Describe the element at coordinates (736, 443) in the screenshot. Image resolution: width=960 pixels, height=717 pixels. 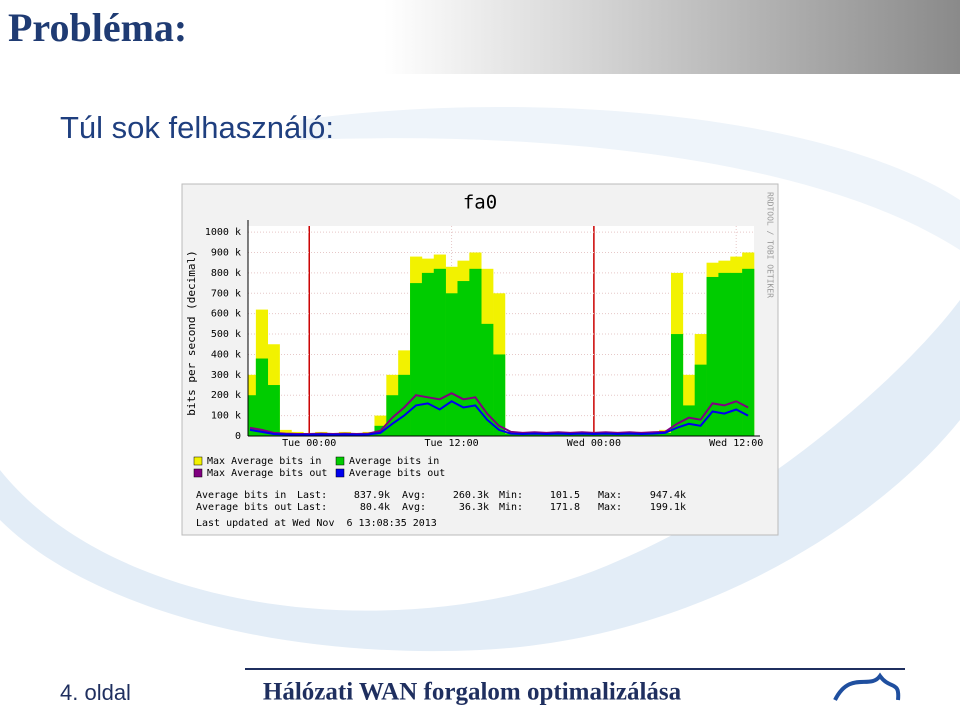
I see `x-tick-label: Wed 12:00` at that location.